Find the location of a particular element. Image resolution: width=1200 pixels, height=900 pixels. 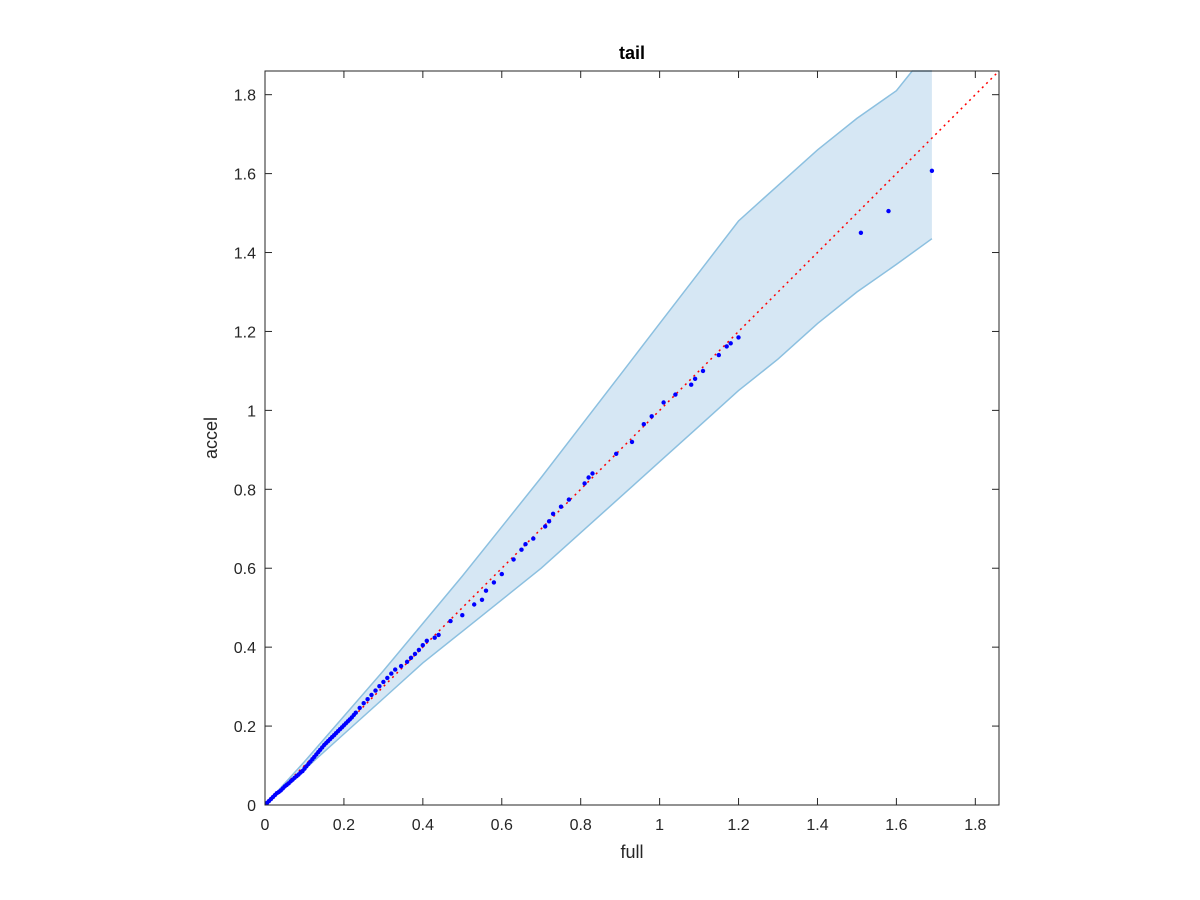

y-tick-label: 0.6 is located at coordinates (245, 569).